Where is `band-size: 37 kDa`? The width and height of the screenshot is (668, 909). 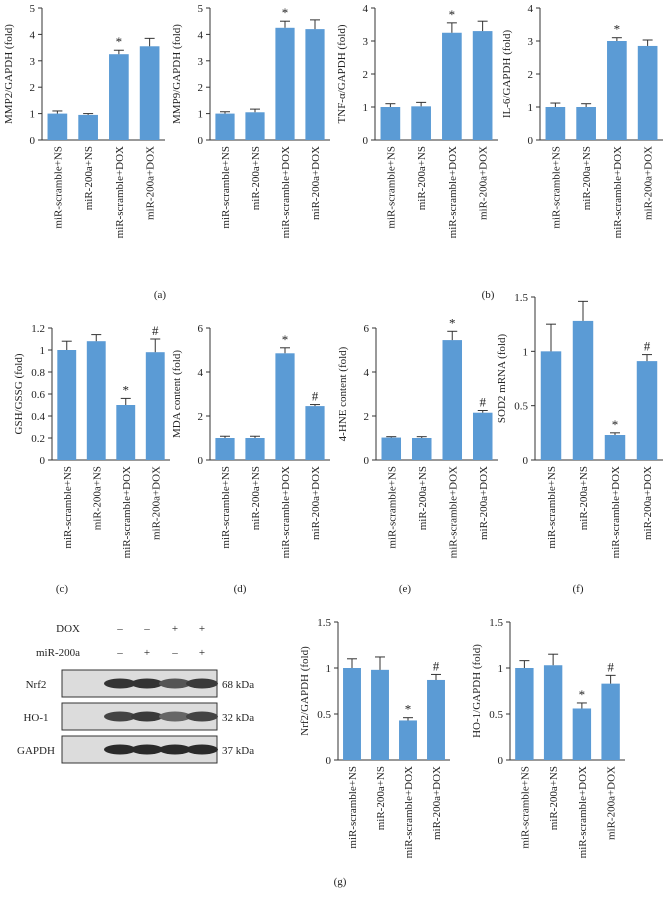 band-size: 37 kDa is located at coordinates (238, 751).